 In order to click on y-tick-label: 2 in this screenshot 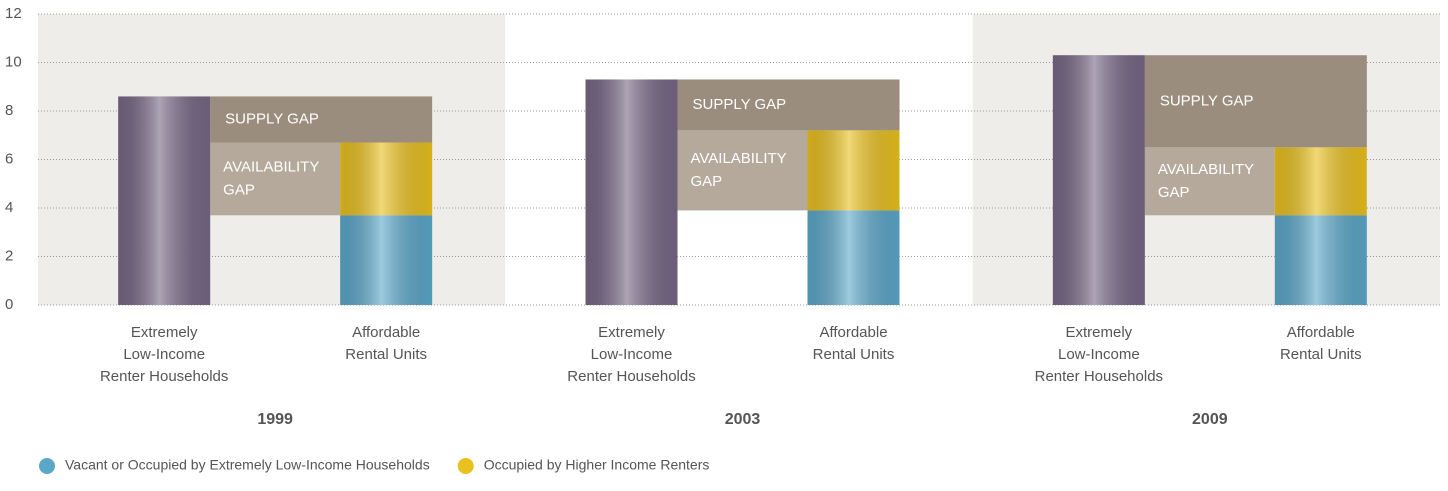, I will do `click(9, 255)`.